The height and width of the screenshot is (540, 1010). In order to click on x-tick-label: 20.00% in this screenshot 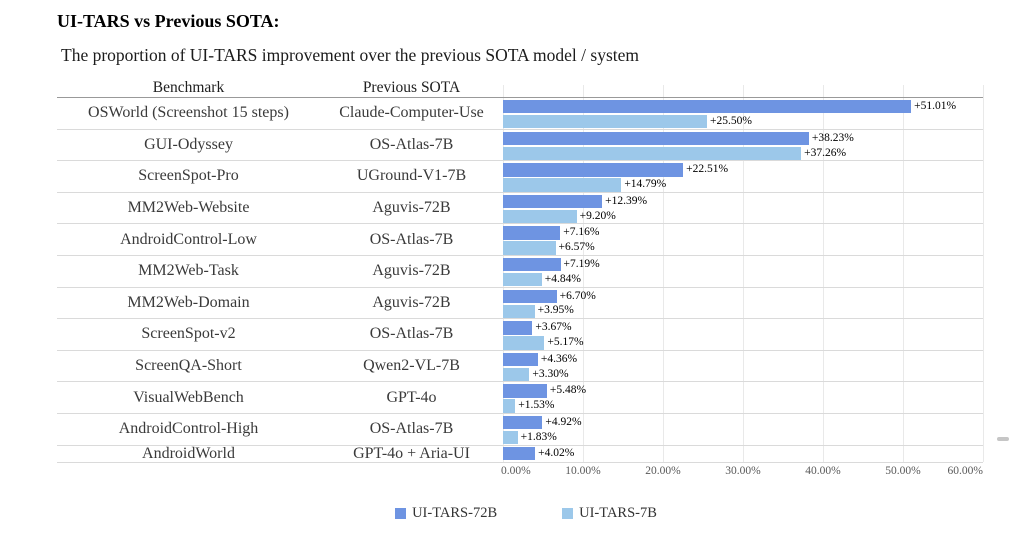, I will do `click(663, 471)`.